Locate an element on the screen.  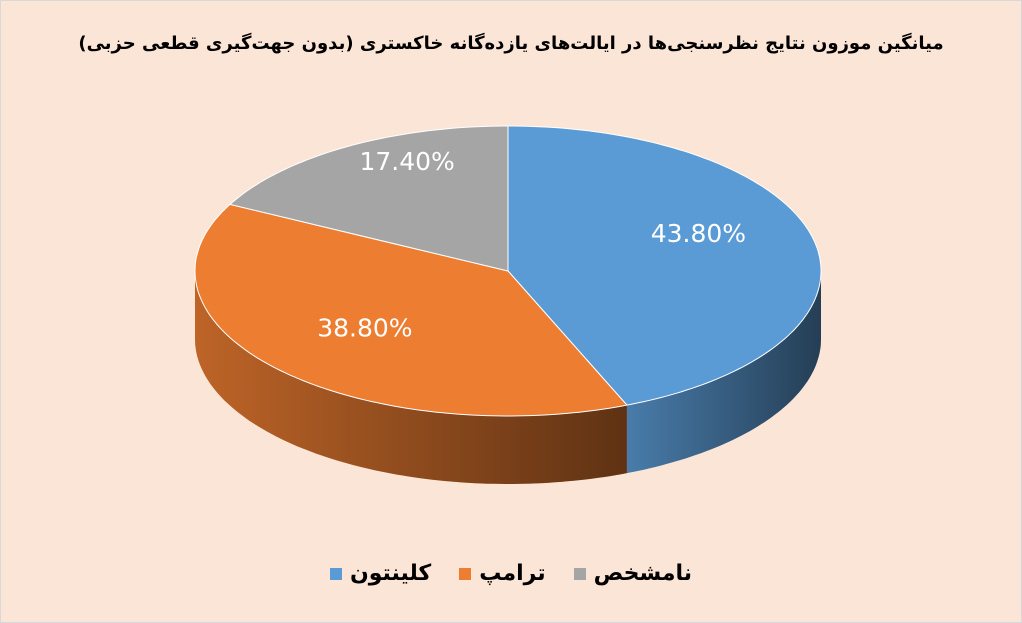
data-label: 43.80% is located at coordinates (698, 233).